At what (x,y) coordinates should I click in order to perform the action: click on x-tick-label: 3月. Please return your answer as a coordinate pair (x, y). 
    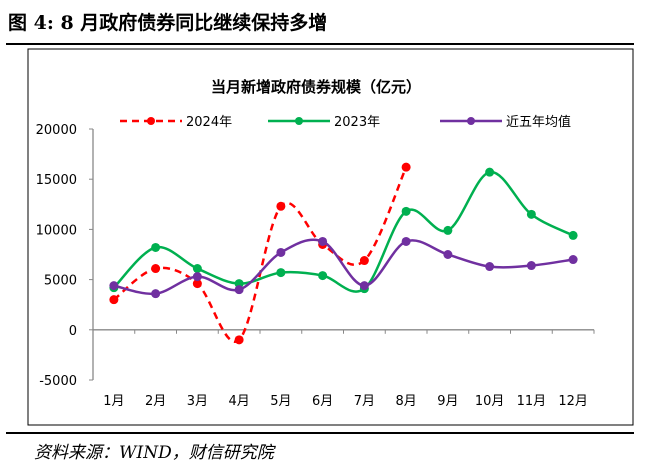
    Looking at the image, I should click on (197, 401).